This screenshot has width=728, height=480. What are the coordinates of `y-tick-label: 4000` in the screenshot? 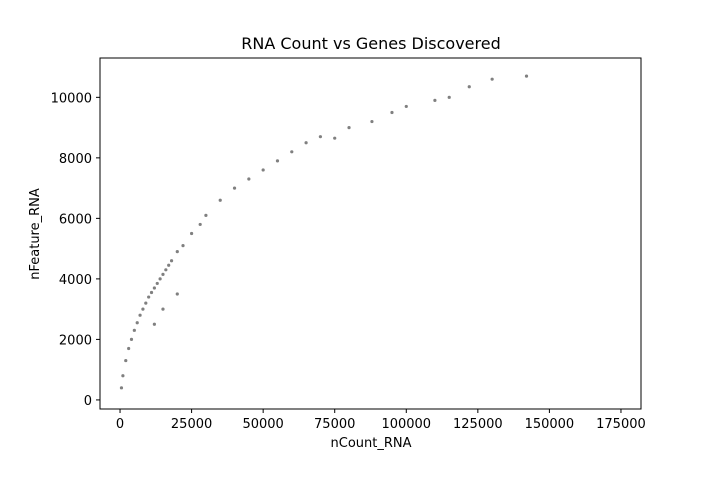 It's located at (75, 280).